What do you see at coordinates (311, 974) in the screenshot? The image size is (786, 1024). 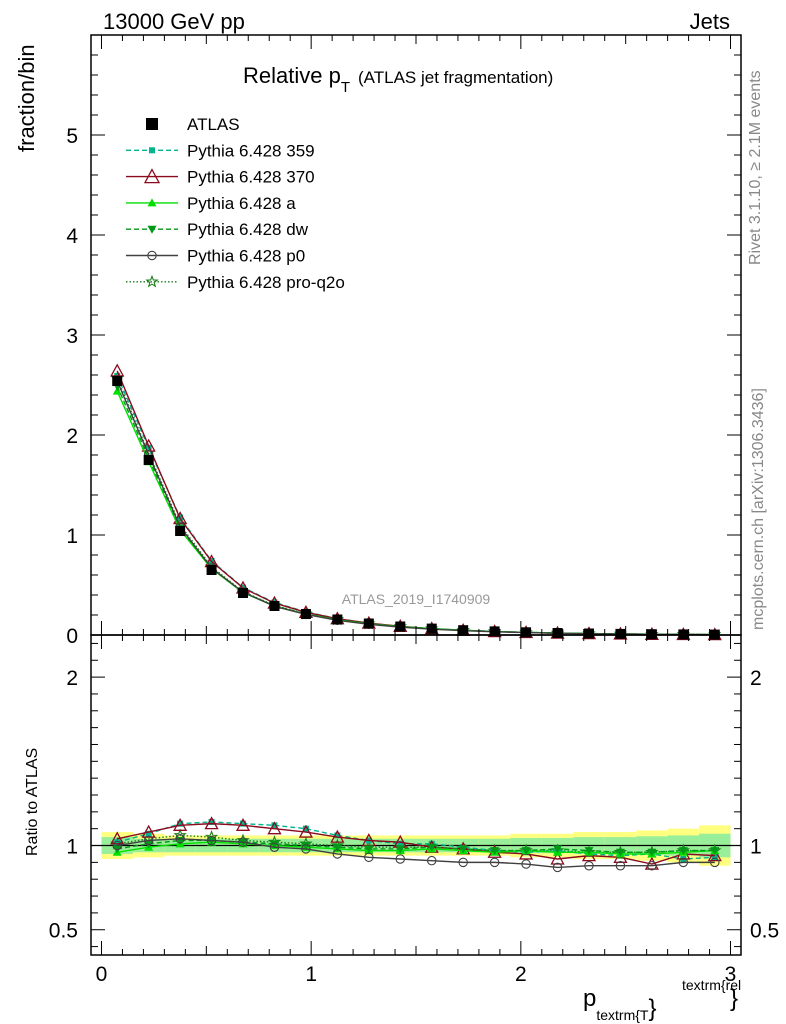 I see `x-tick-label: 1` at bounding box center [311, 974].